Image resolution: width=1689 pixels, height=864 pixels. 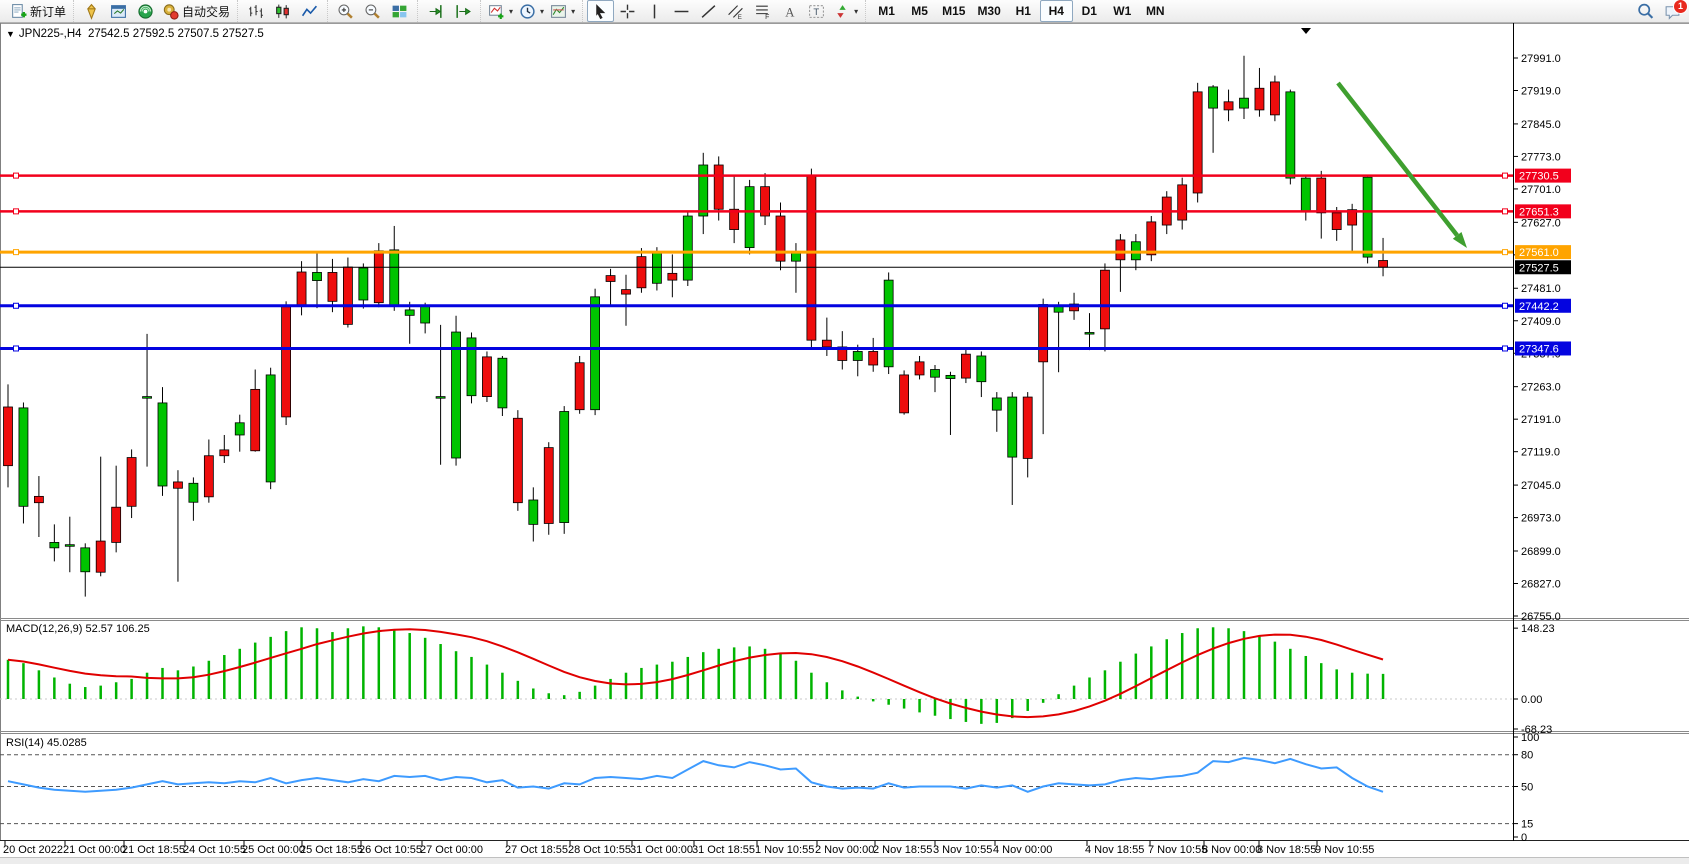 I want to click on tf-h4-button: H4, so click(x=1056, y=11).